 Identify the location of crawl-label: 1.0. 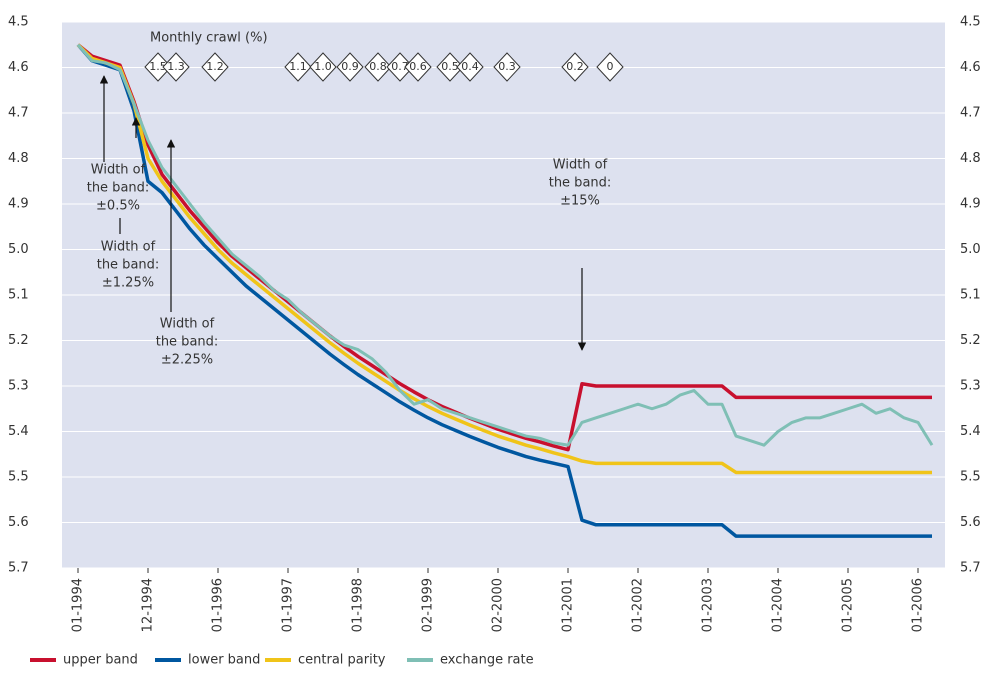
(323, 66).